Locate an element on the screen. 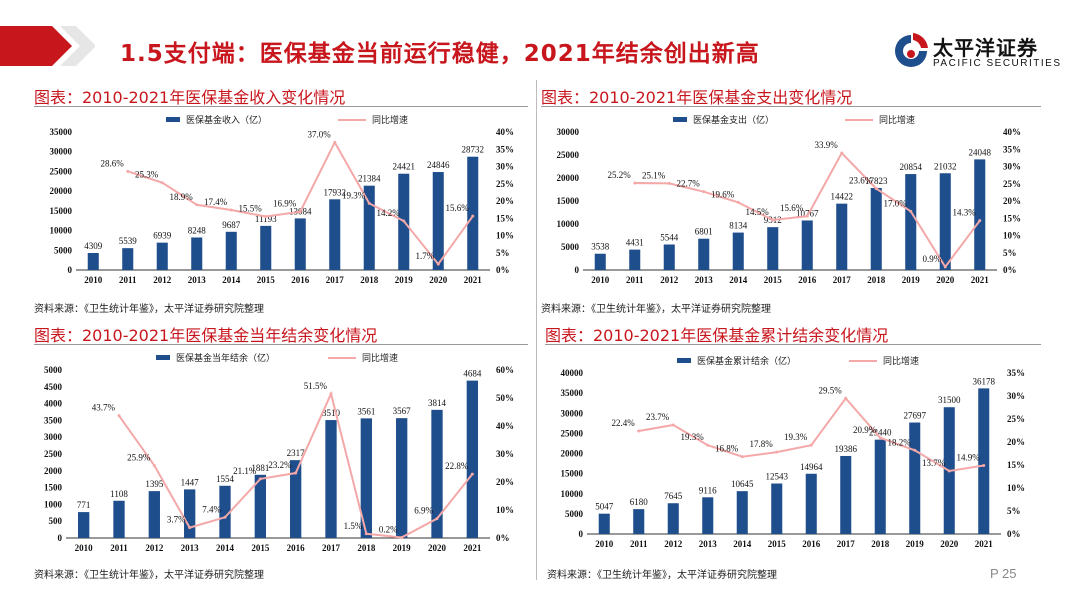  growth-value-label: 13.7% is located at coordinates (934, 463).